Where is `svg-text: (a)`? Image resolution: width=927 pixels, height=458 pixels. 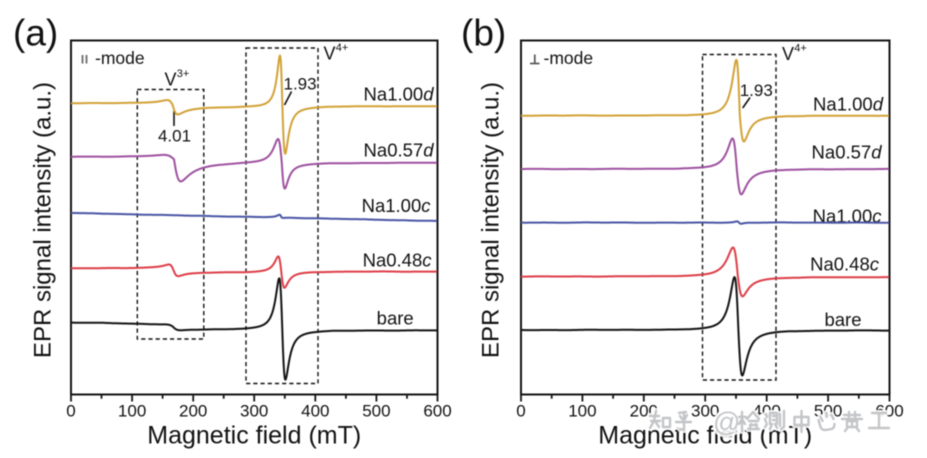 svg-text: (a) is located at coordinates (35, 33).